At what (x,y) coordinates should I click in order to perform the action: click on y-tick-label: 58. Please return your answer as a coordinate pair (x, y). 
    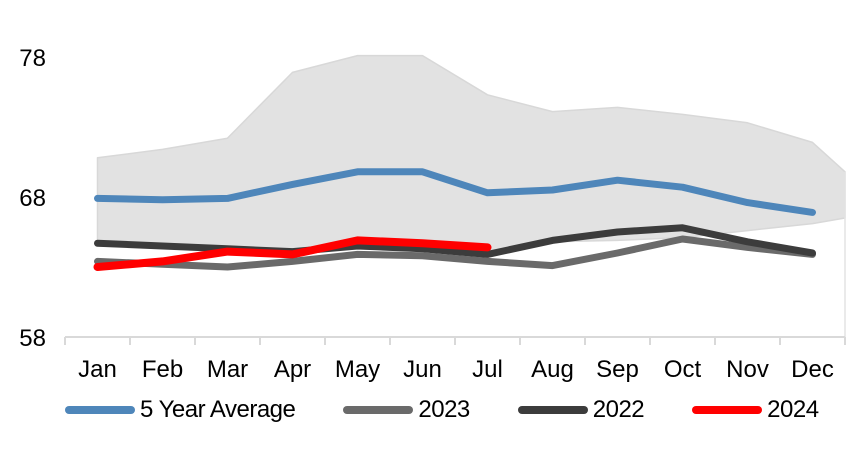
    Looking at the image, I should click on (32, 338).